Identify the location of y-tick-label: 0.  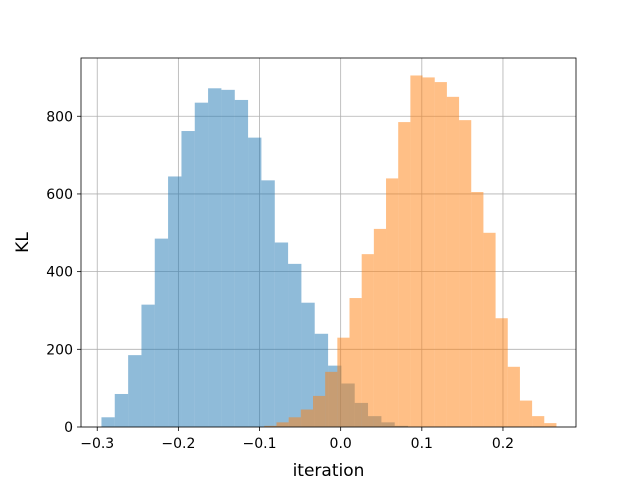
(68, 428).